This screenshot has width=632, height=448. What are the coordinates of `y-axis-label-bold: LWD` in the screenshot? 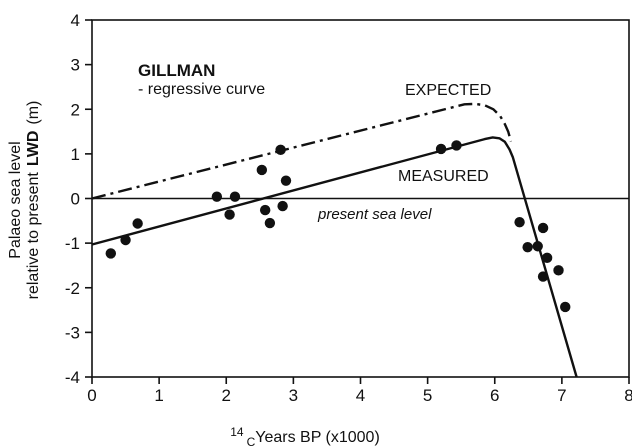 It's located at (33, 149).